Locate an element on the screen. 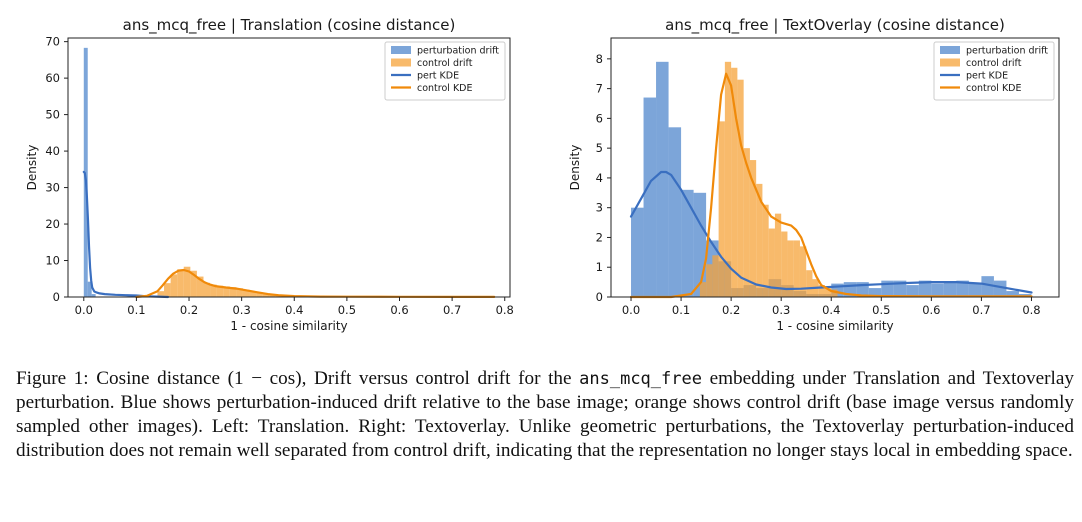  chart-1-ylabel: Density is located at coordinates (575, 168).